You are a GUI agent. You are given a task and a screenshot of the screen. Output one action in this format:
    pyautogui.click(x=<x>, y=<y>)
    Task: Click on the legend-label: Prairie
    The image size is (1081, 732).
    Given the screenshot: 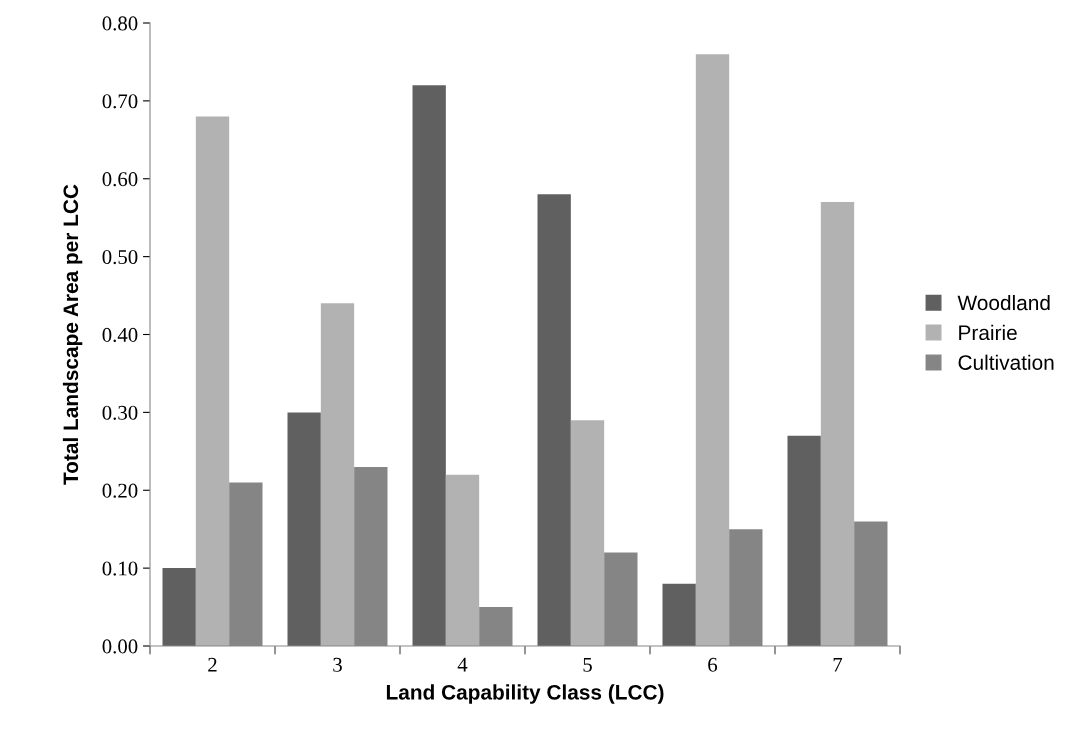 What is the action you would take?
    pyautogui.click(x=988, y=332)
    